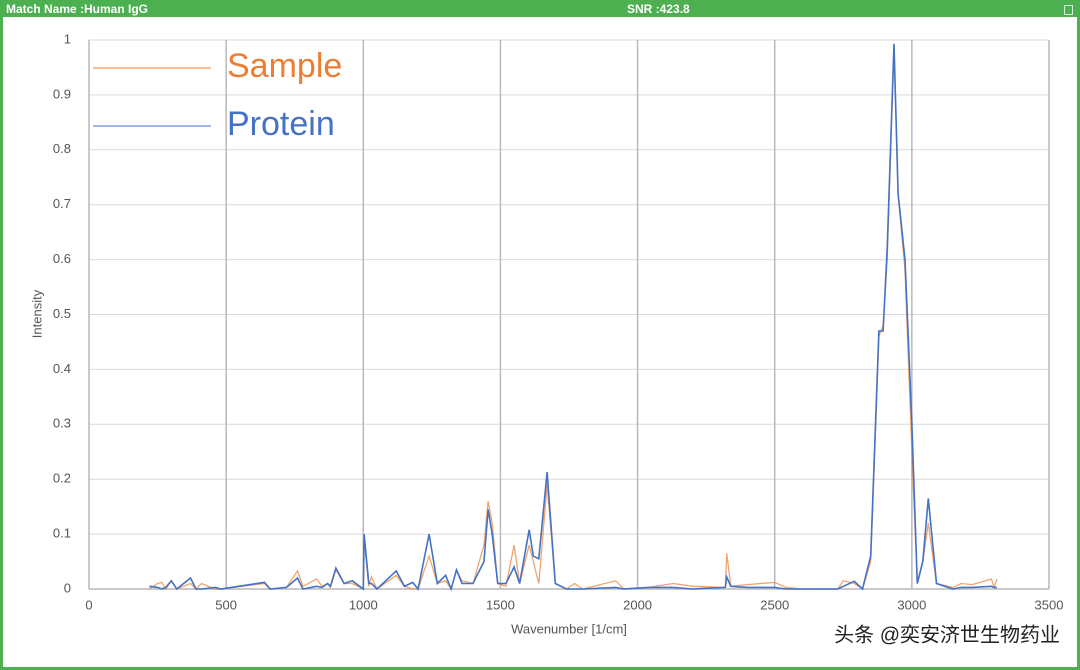  What do you see at coordinates (569, 628) in the screenshot?
I see `x-axis-label: Wavenumber [1/cm]` at bounding box center [569, 628].